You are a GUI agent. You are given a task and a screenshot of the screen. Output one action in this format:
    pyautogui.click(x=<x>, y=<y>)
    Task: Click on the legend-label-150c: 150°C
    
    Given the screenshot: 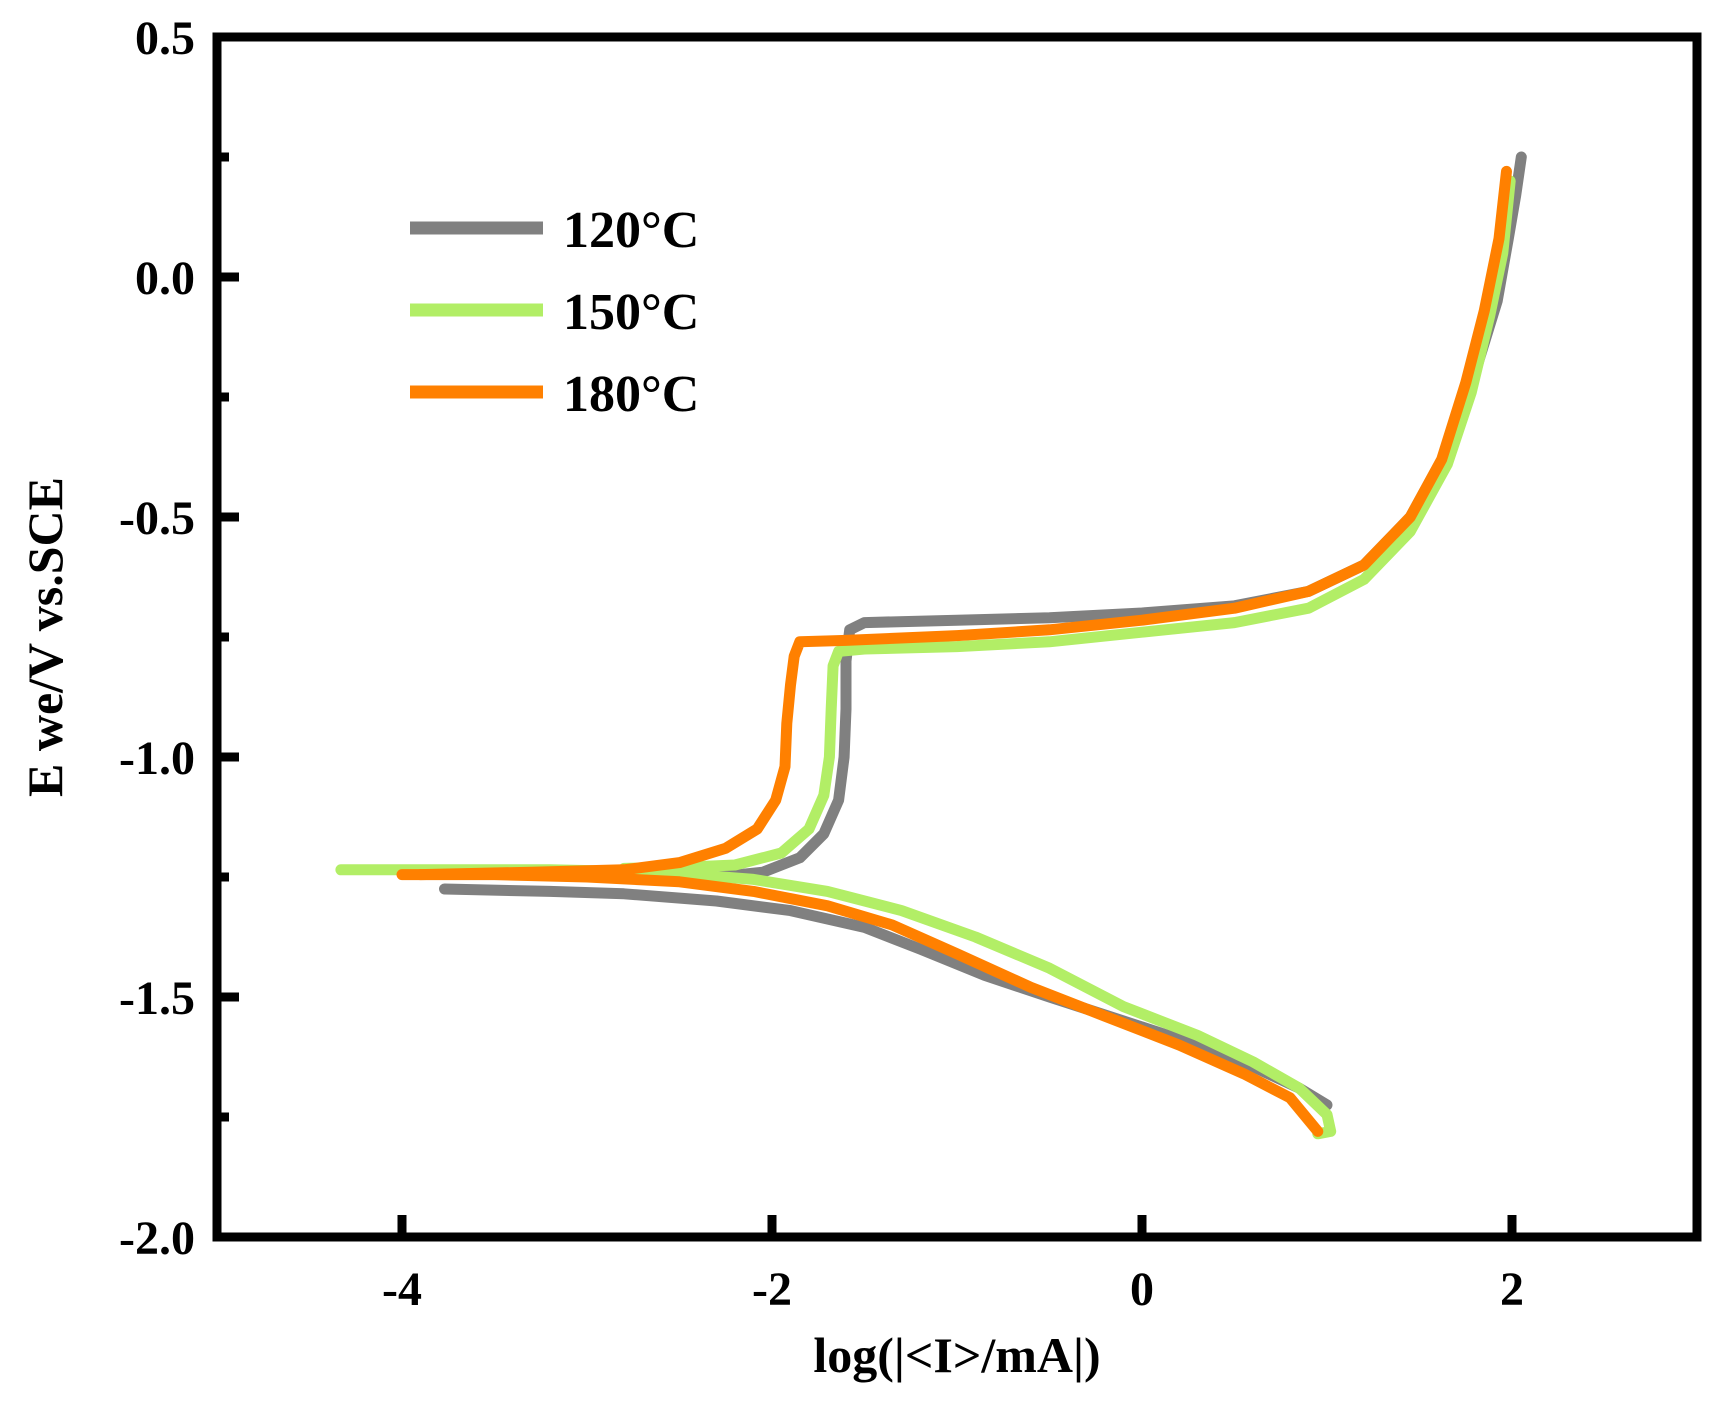 What is the action you would take?
    pyautogui.click(x=631, y=312)
    